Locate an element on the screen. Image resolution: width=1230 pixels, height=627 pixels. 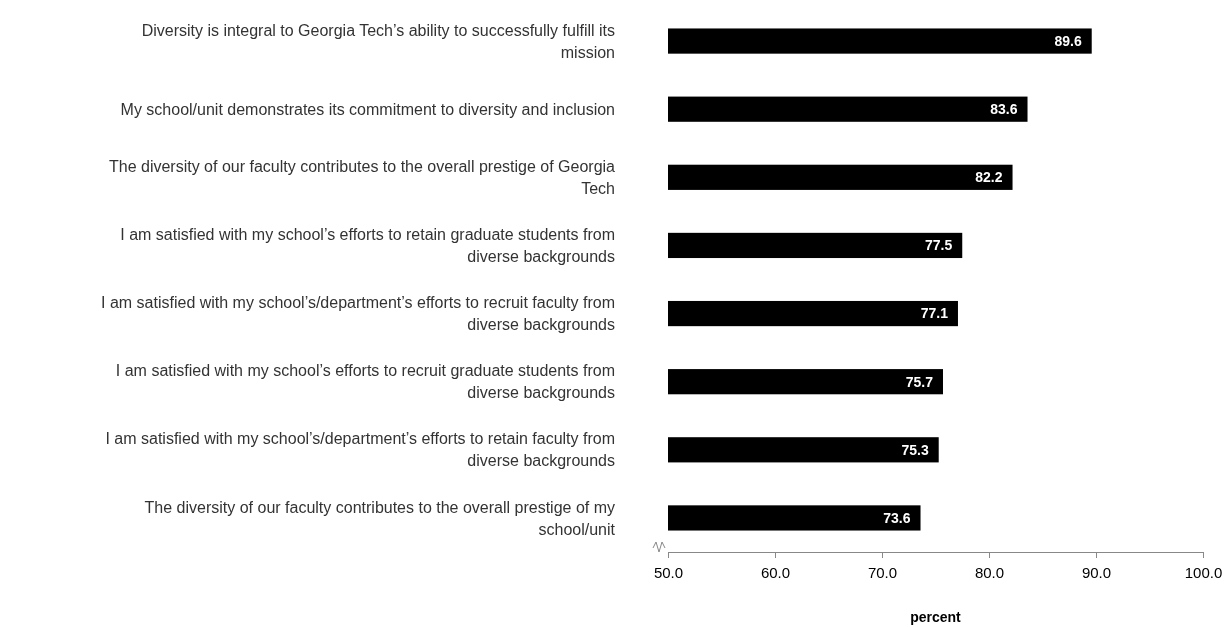
data-label: 89.6 is located at coordinates (1068, 40).